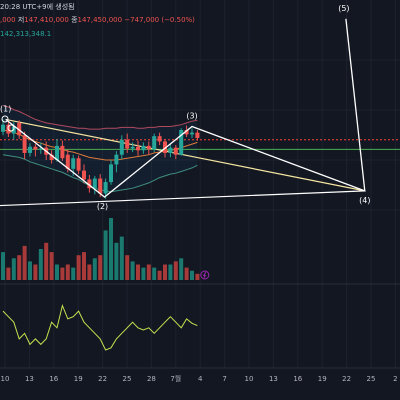  I want to click on x-axis-tick-label: 25, so click(371, 379).